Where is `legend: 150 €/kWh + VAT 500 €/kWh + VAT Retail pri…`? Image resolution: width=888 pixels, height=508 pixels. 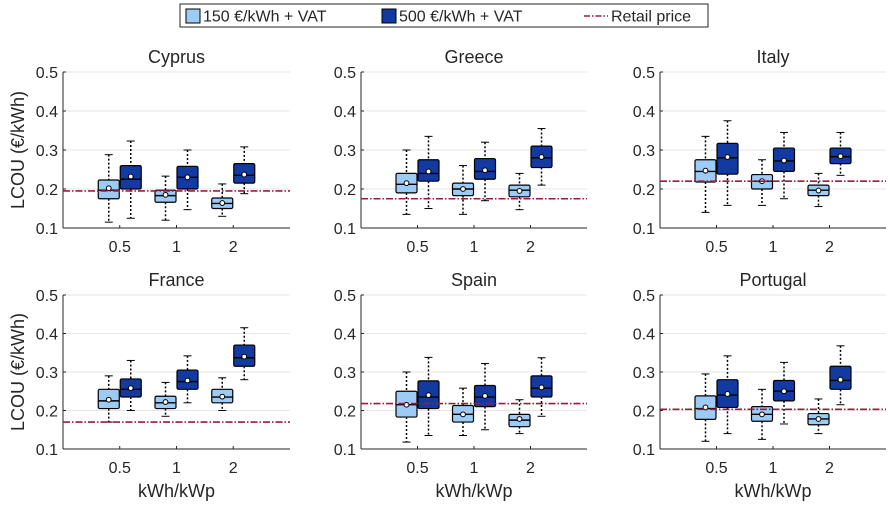
legend: 150 €/kWh + VAT 500 €/kWh + VAT Retail pri… is located at coordinates (444, 15).